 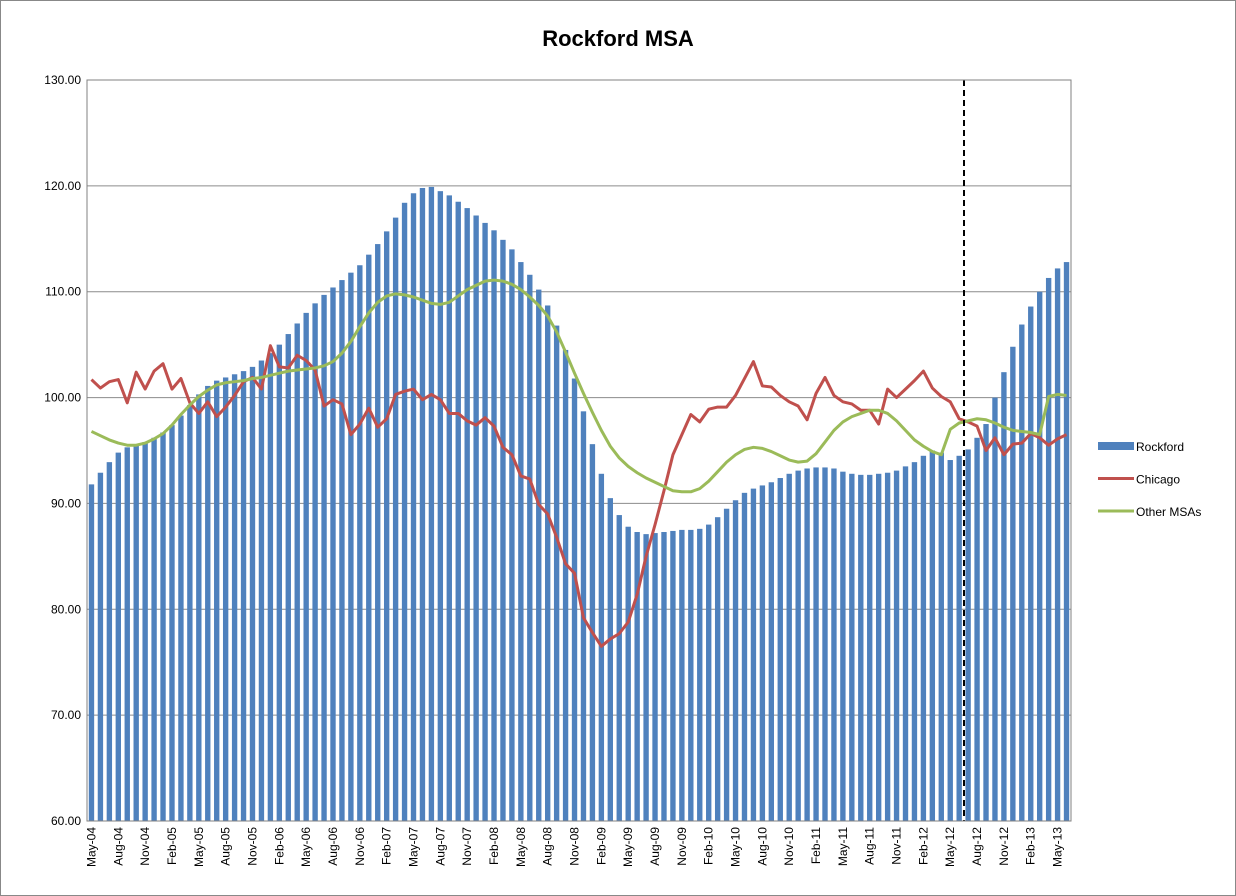 I want to click on x-tick-label: Aug-12, so click(x=977, y=846).